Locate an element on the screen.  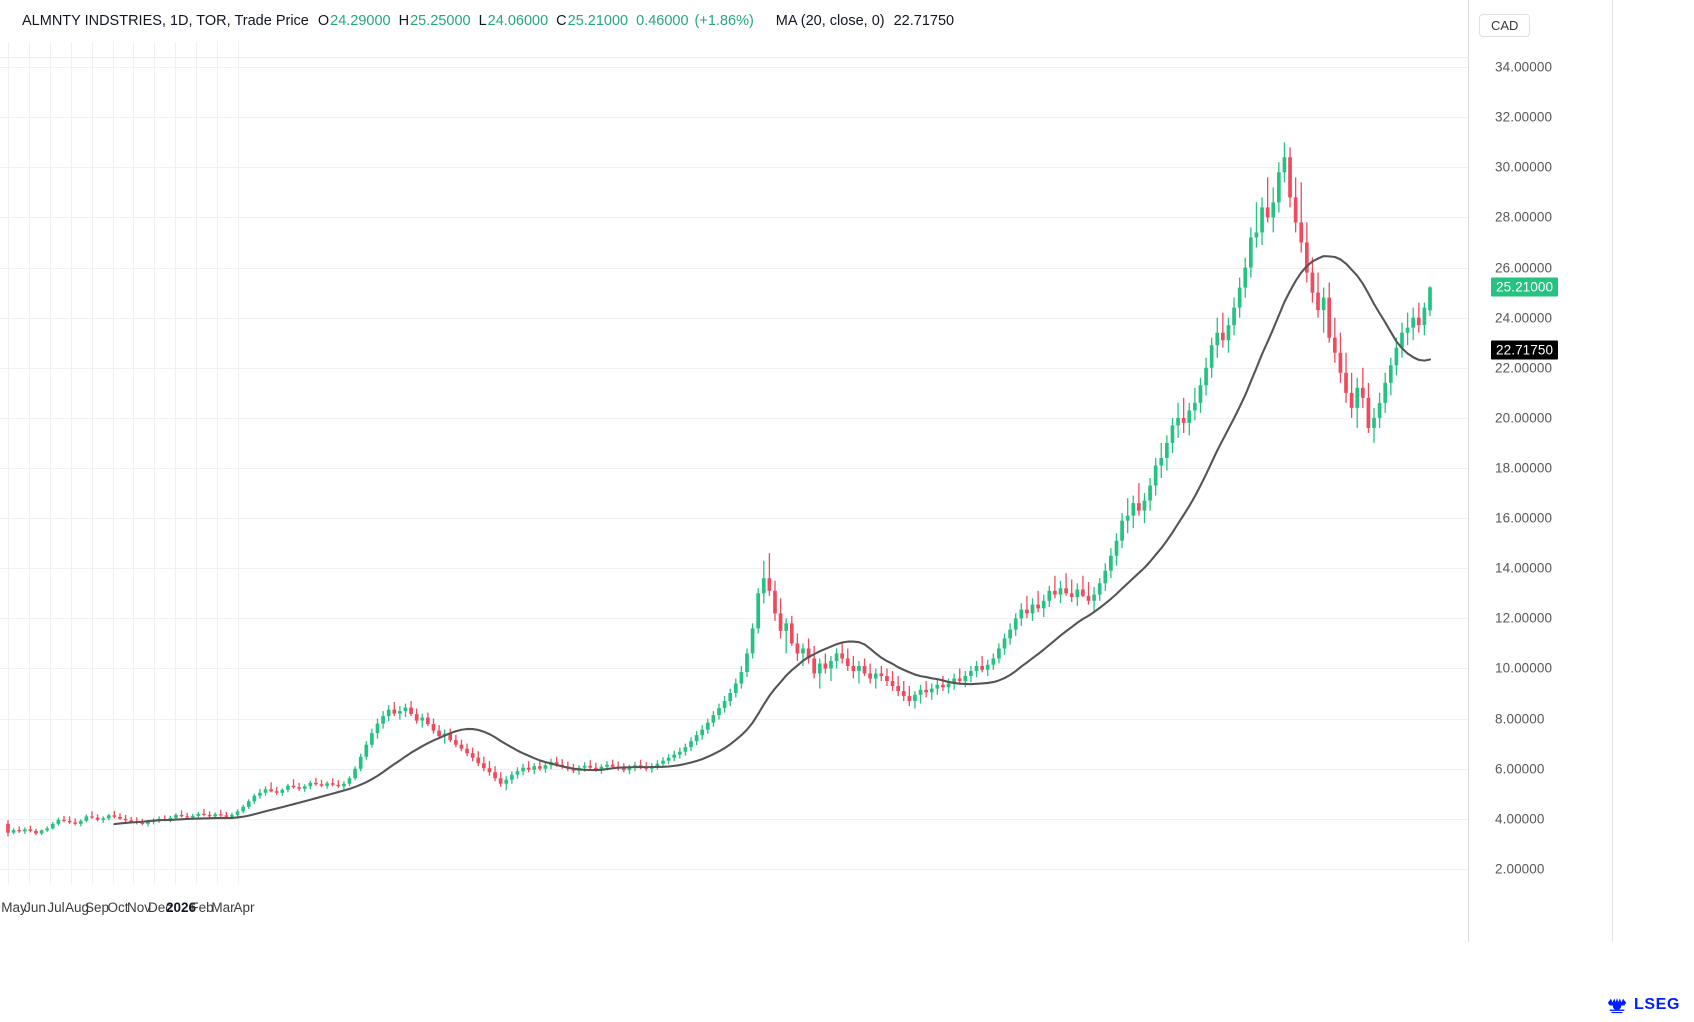
time-axis-tick: Nov is located at coordinates (139, 907).